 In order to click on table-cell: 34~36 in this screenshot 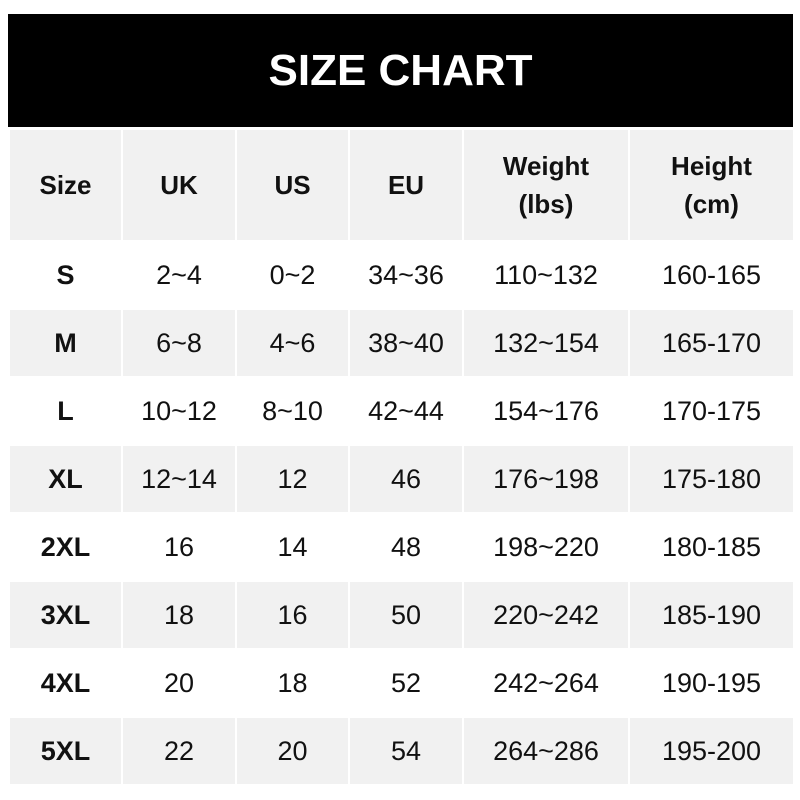, I will do `click(406, 275)`.